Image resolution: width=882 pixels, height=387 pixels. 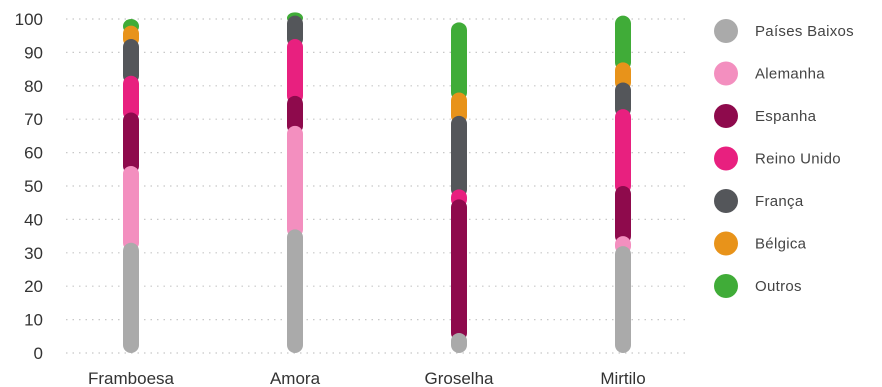 What do you see at coordinates (804, 31) in the screenshot?
I see `legend-label: Países Baixos` at bounding box center [804, 31].